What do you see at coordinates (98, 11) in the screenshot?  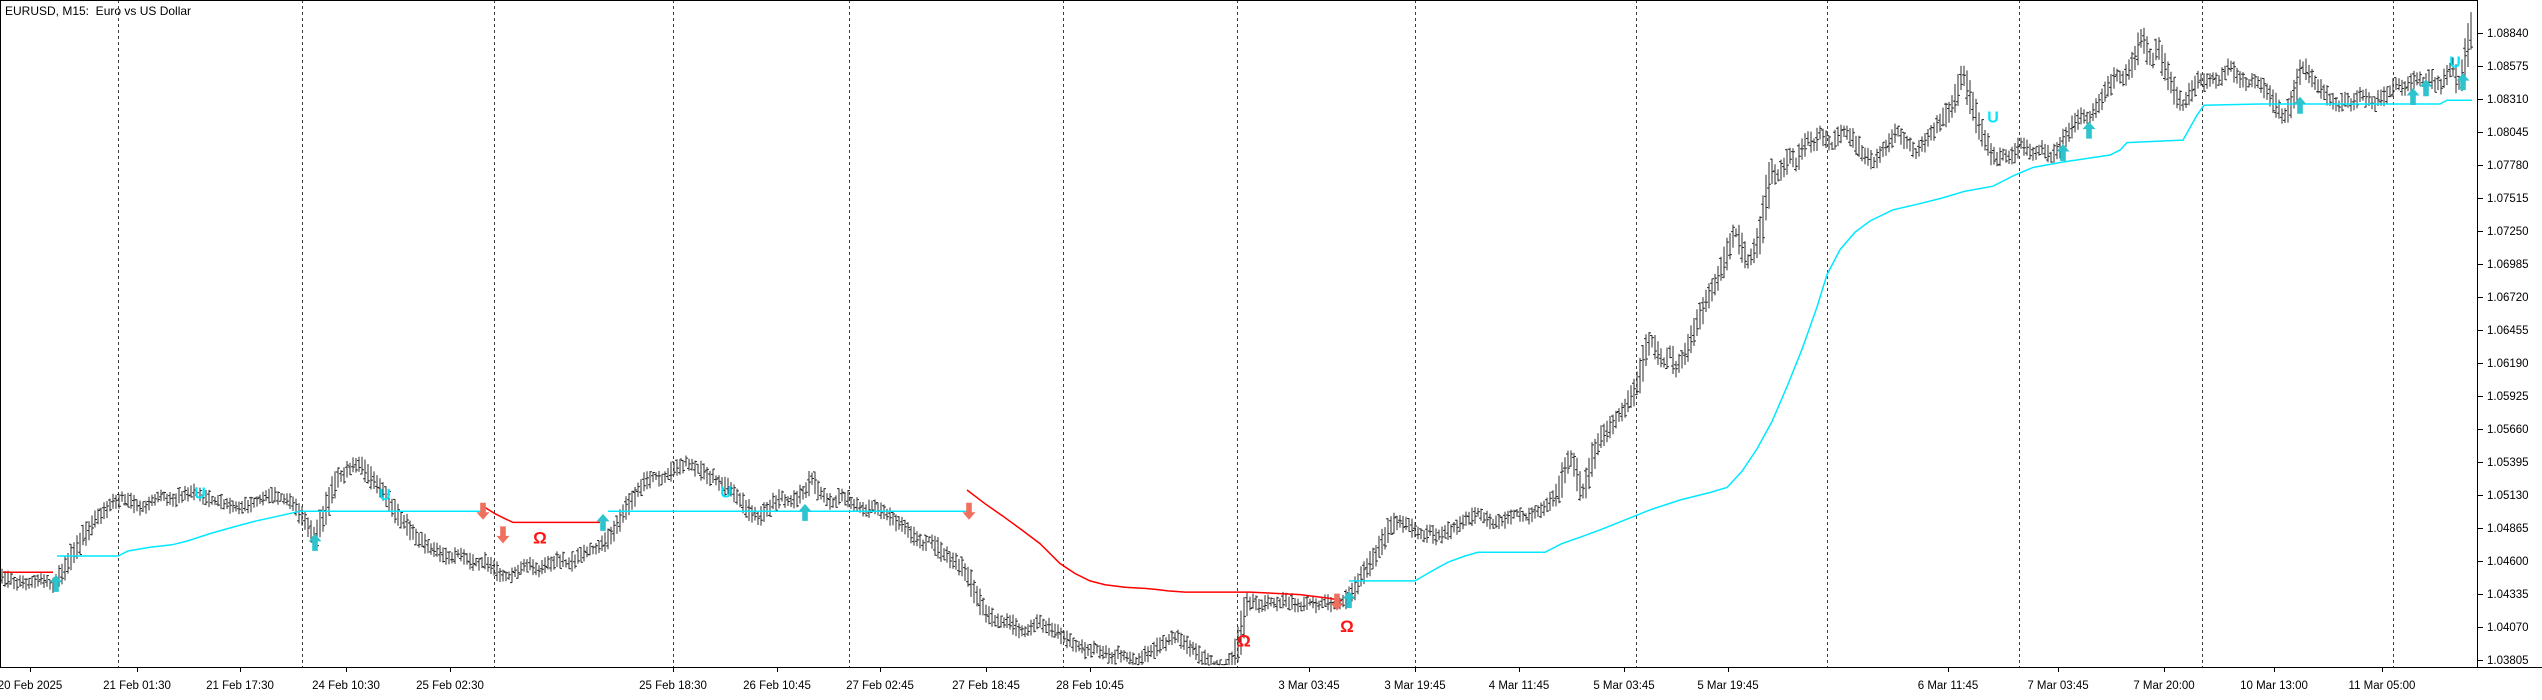 I see `chart-title: EURUSD, M15: Euro vs US Dollar` at bounding box center [98, 11].